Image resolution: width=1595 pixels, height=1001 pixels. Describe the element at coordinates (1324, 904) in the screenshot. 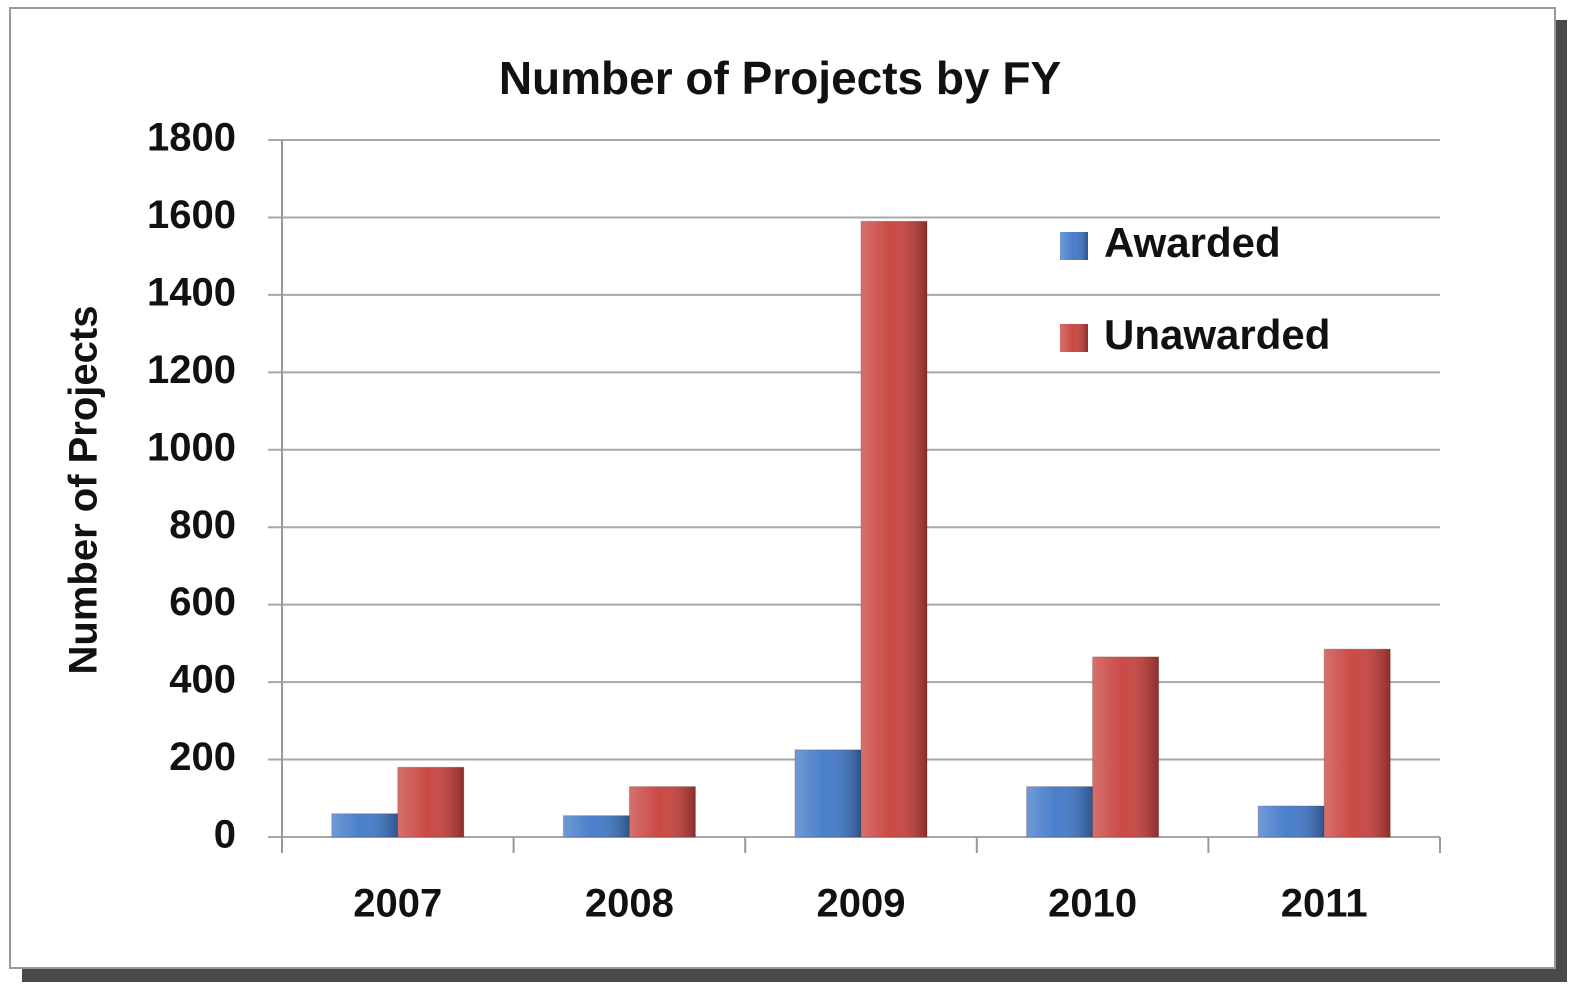

I see `x-tick-label: 2011` at that location.